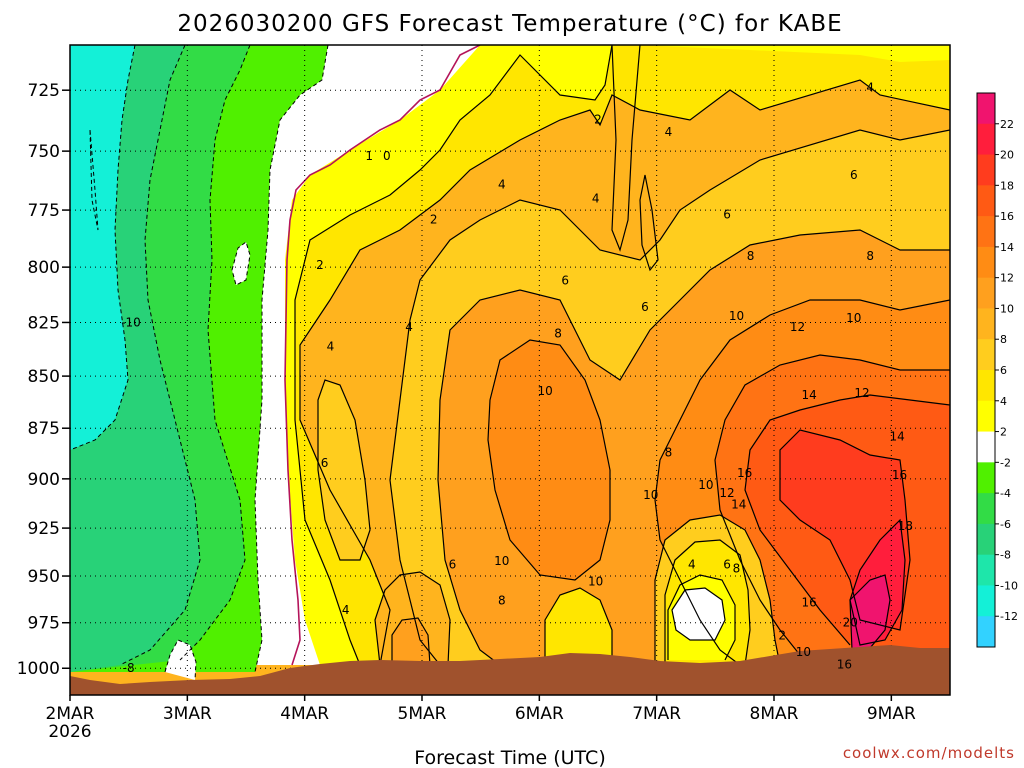  What do you see at coordinates (387, 156) in the screenshot?
I see `contour-label: 0` at bounding box center [387, 156].